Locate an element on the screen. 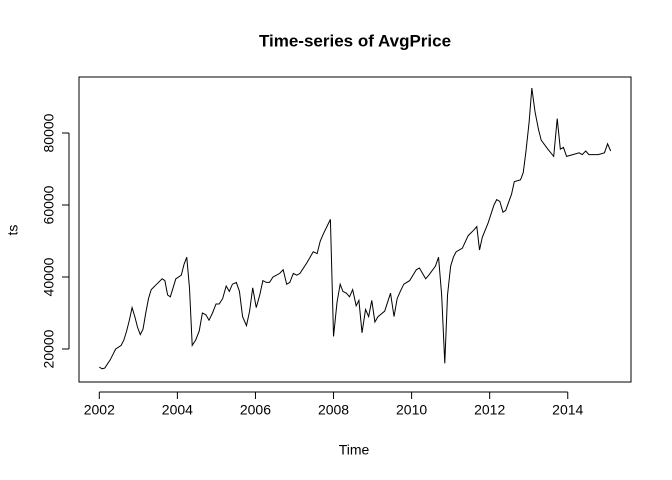  y-axis-label: ts is located at coordinates (13, 230).